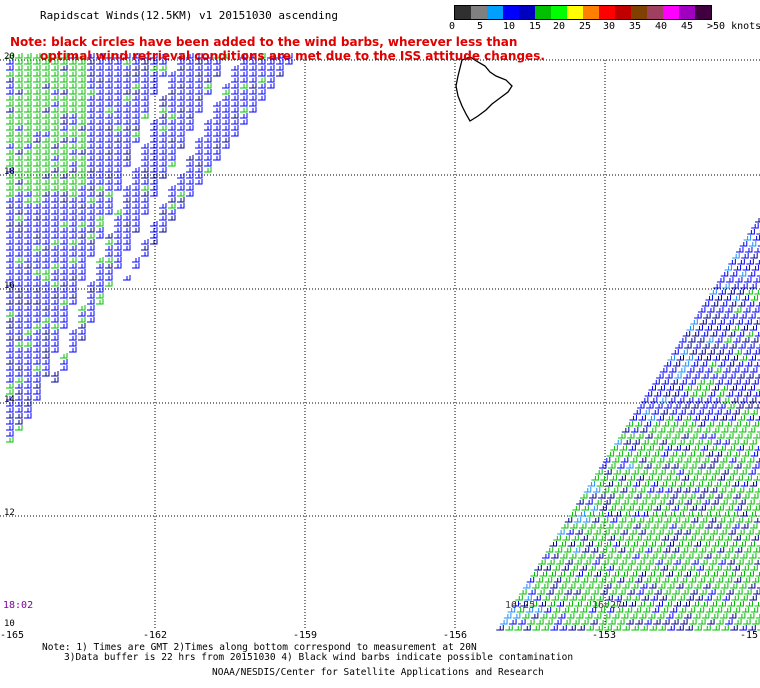 This screenshot has width=760, height=688. I want to click on lon-label: -15, so click(749, 635).